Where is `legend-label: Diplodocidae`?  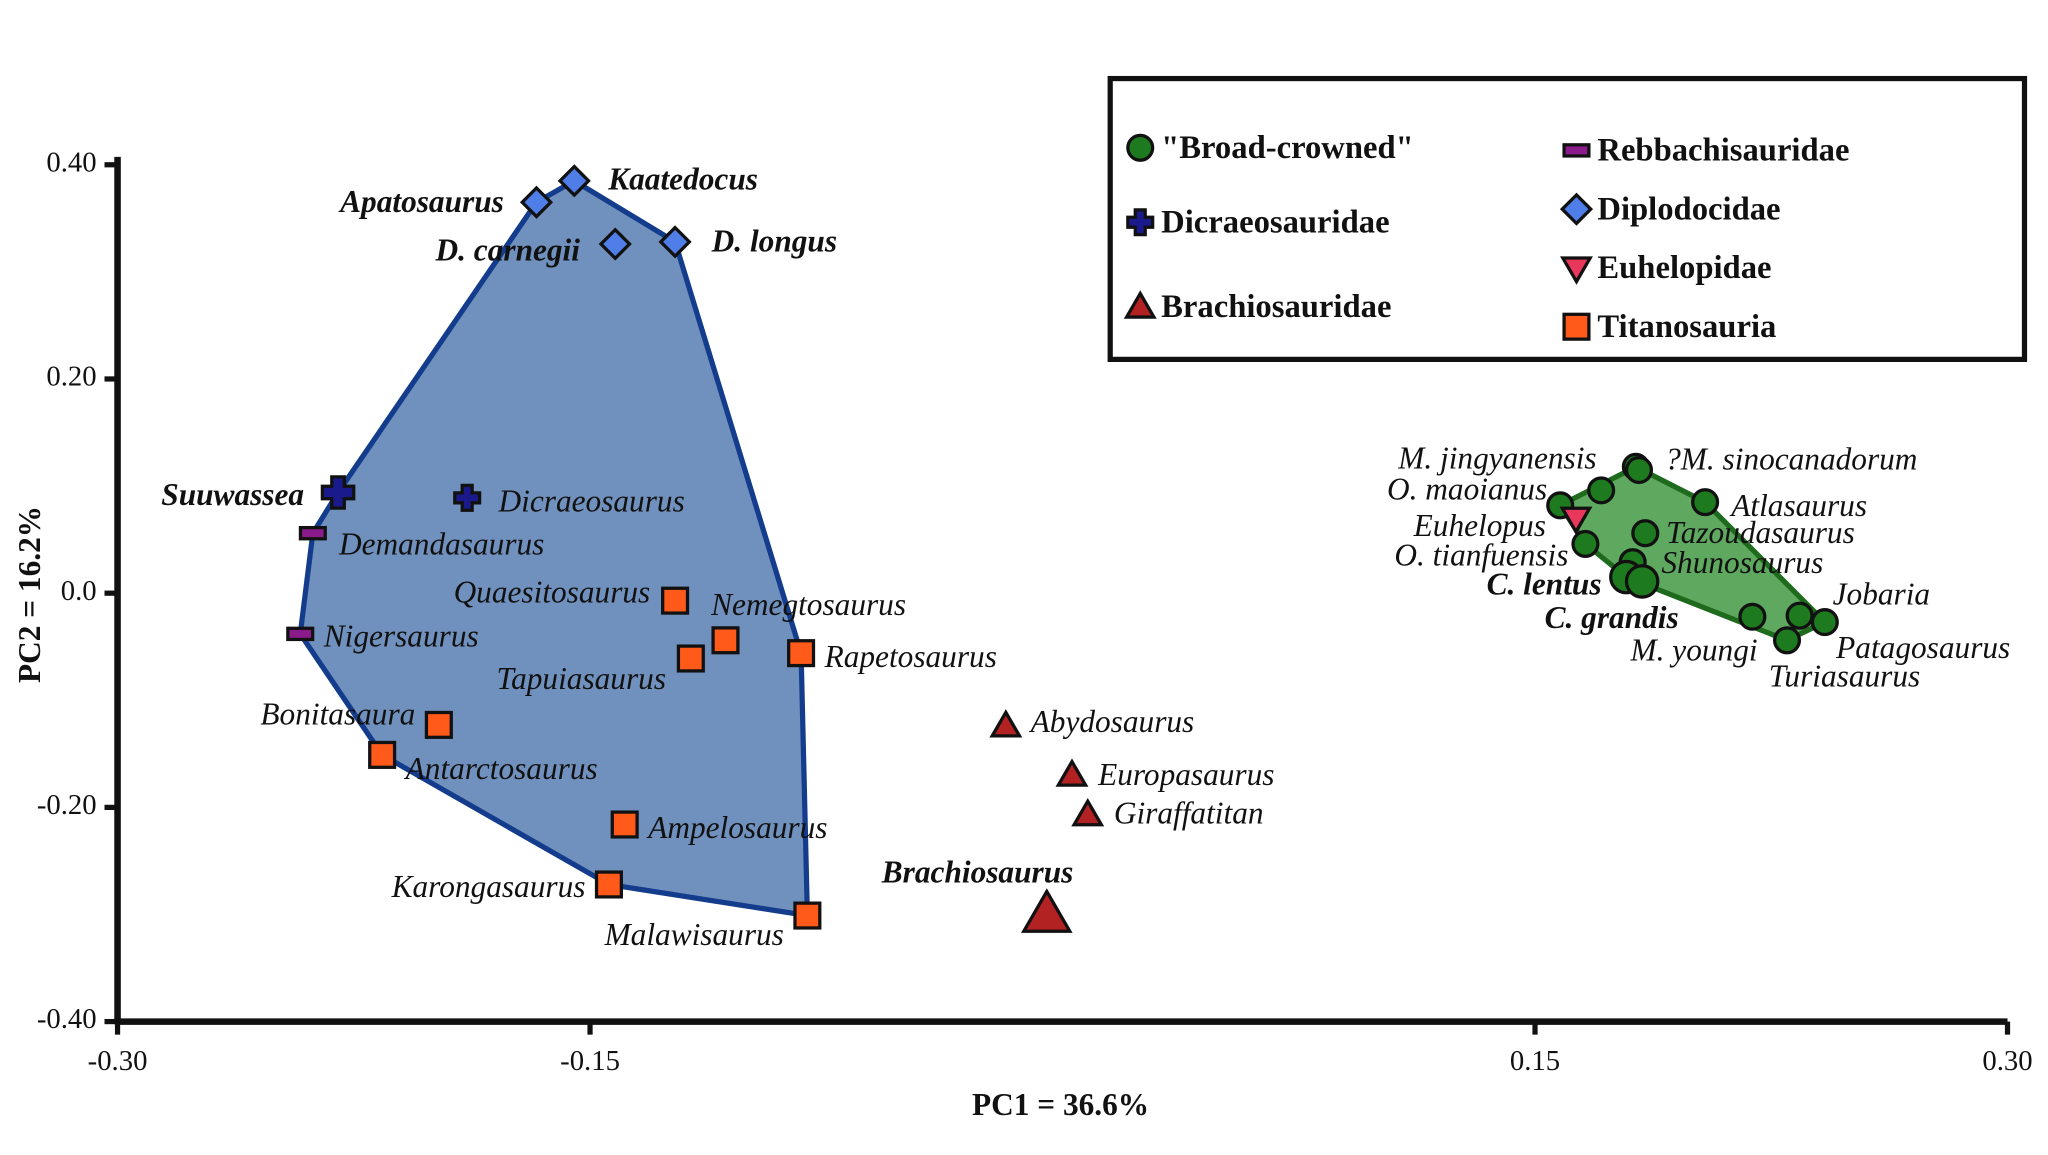
legend-label: Diplodocidae is located at coordinates (1688, 209).